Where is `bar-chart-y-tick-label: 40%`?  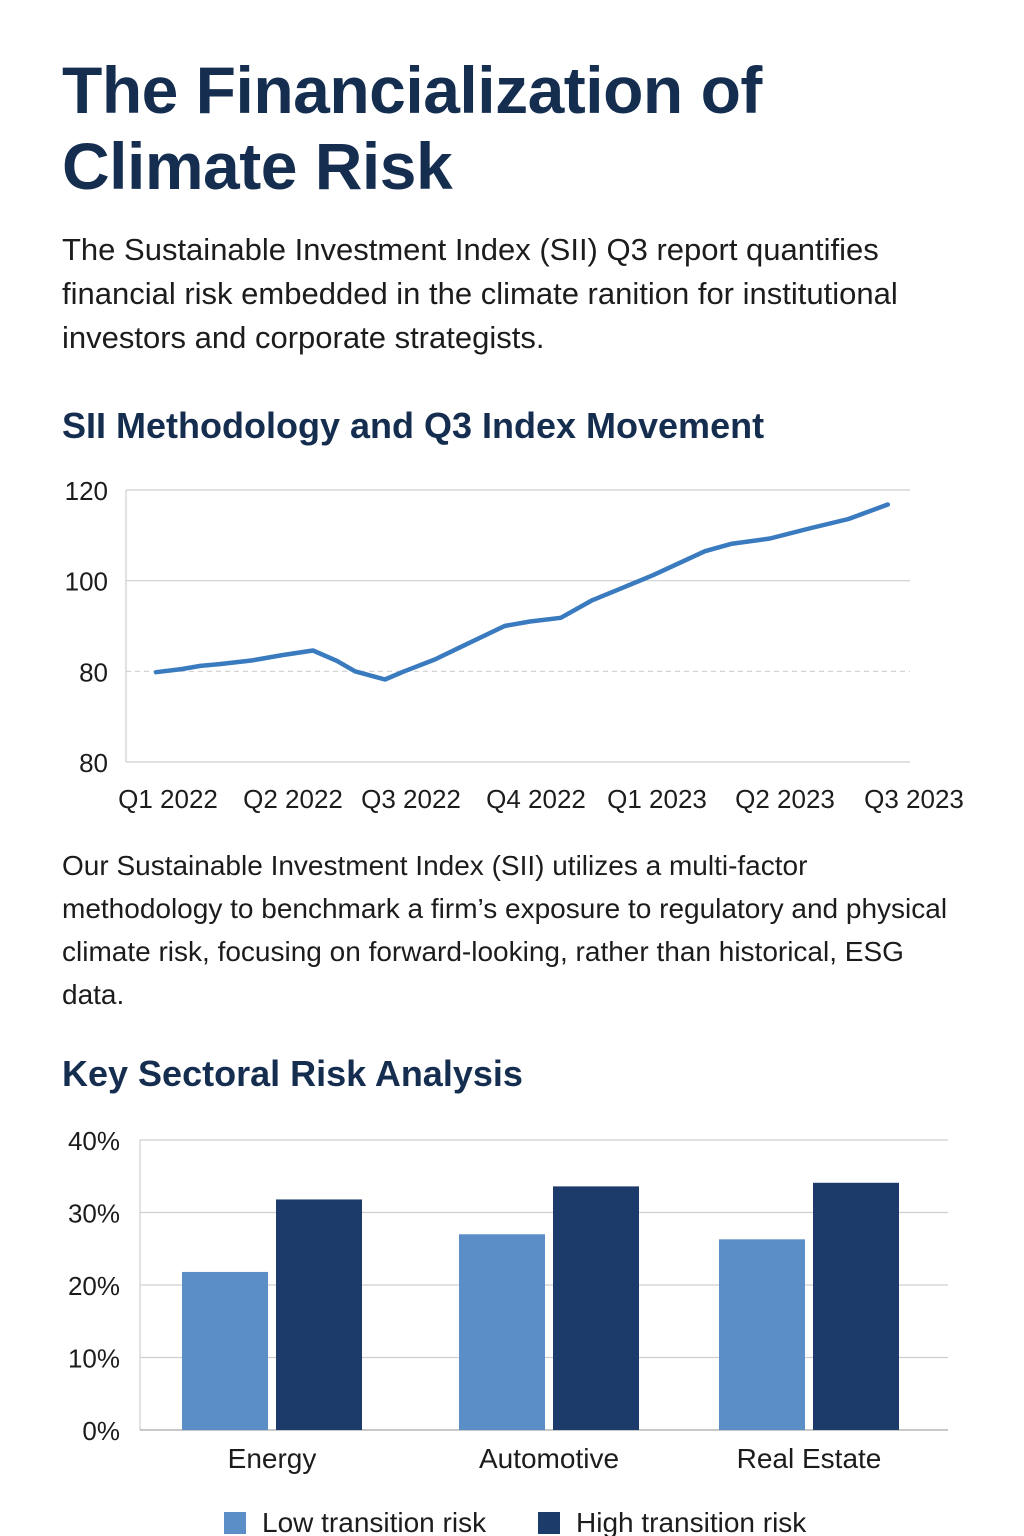
bar-chart-y-tick-label: 40% is located at coordinates (94, 1141).